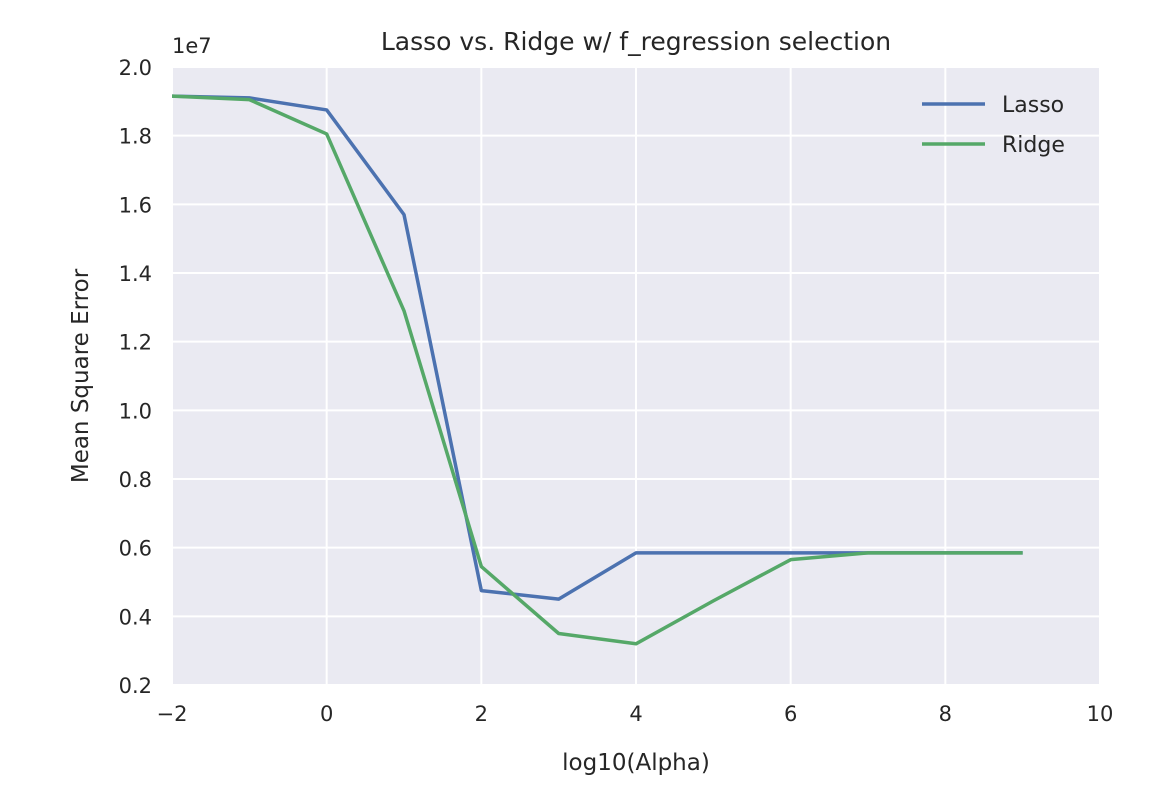 Image resolution: width=1174 pixels, height=798 pixels. What do you see at coordinates (135, 617) in the screenshot?
I see `y-tick-label: 0.4` at bounding box center [135, 617].